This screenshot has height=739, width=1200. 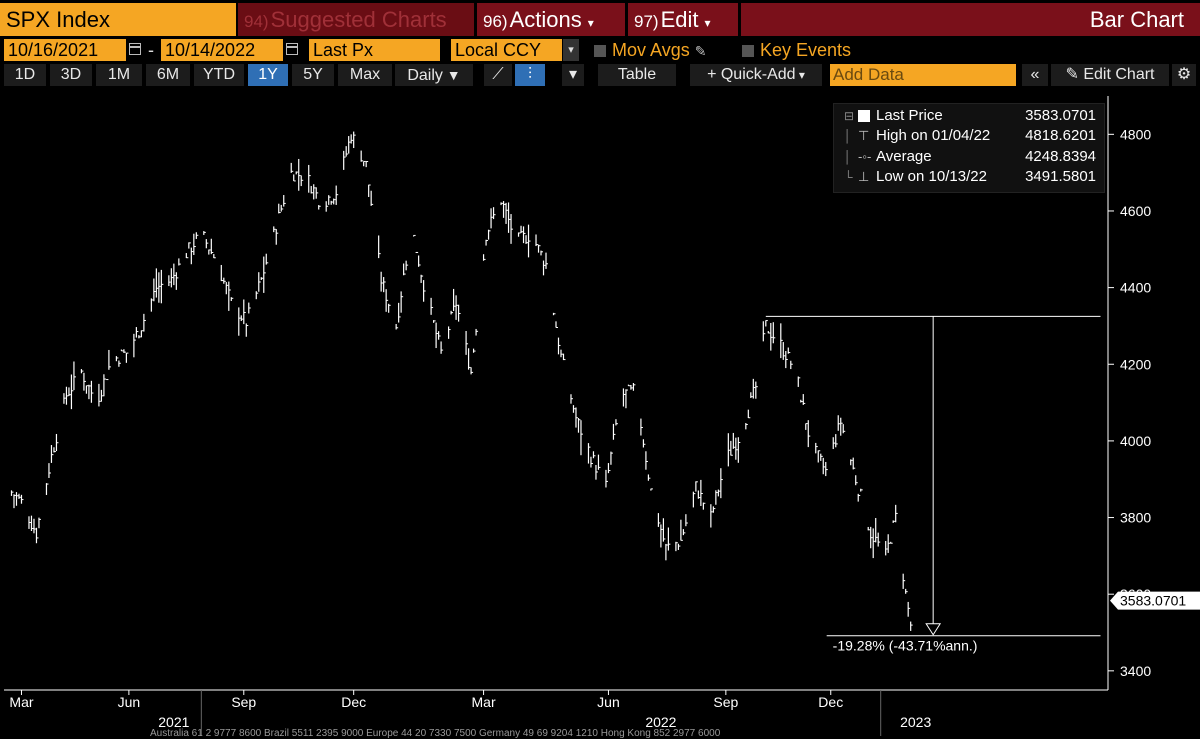 I want to click on legend-average: │ -◦- Average 4248.8394, so click(x=969, y=157).